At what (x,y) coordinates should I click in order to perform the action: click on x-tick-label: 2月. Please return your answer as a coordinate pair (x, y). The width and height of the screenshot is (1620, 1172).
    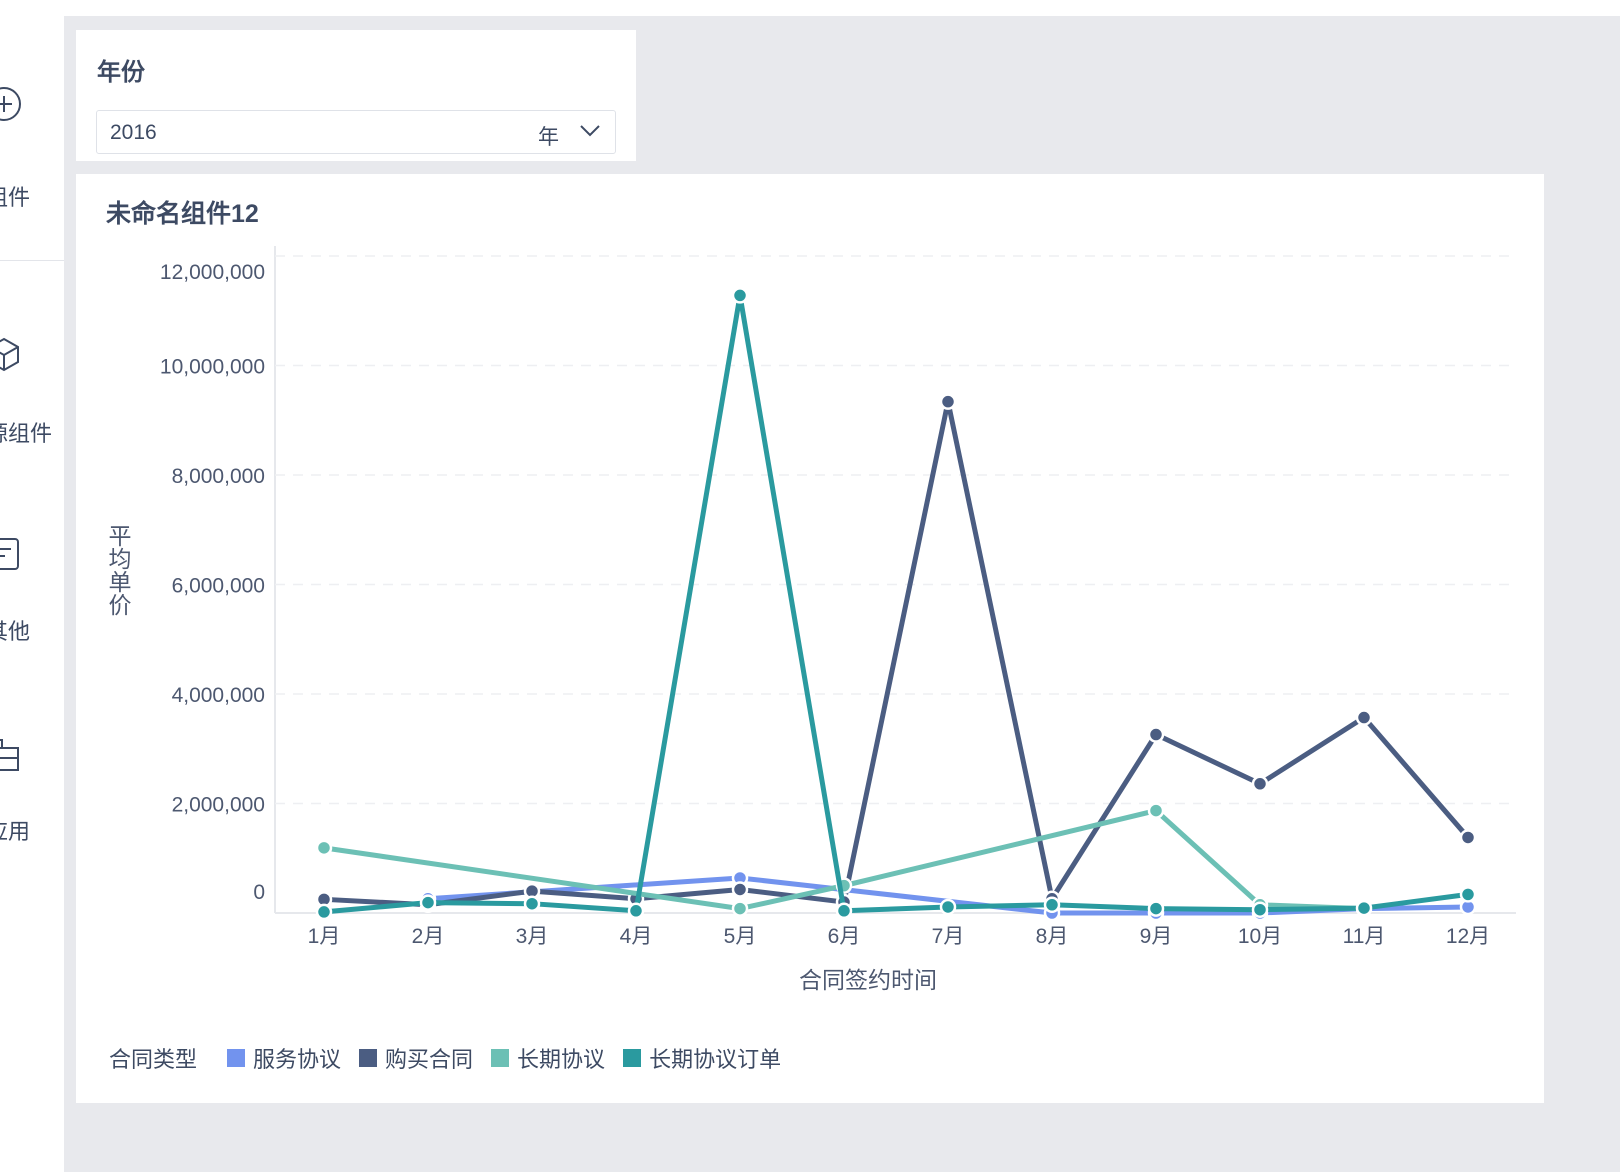
    Looking at the image, I should click on (428, 936).